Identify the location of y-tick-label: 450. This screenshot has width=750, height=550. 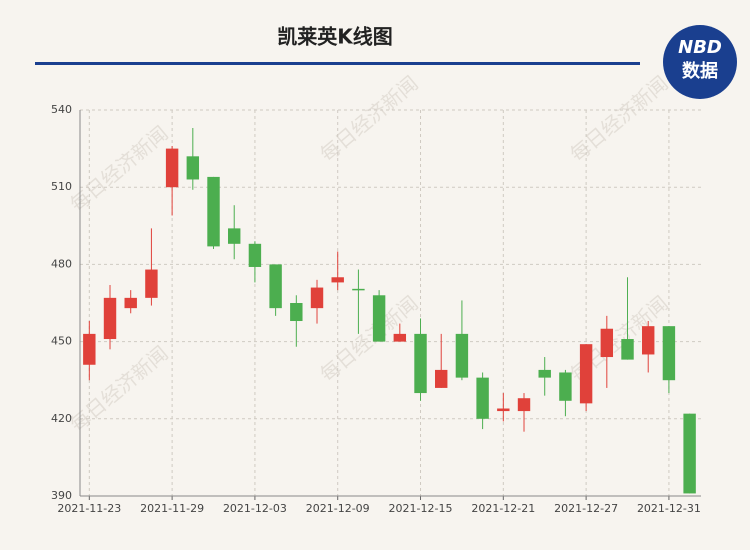
(61, 341).